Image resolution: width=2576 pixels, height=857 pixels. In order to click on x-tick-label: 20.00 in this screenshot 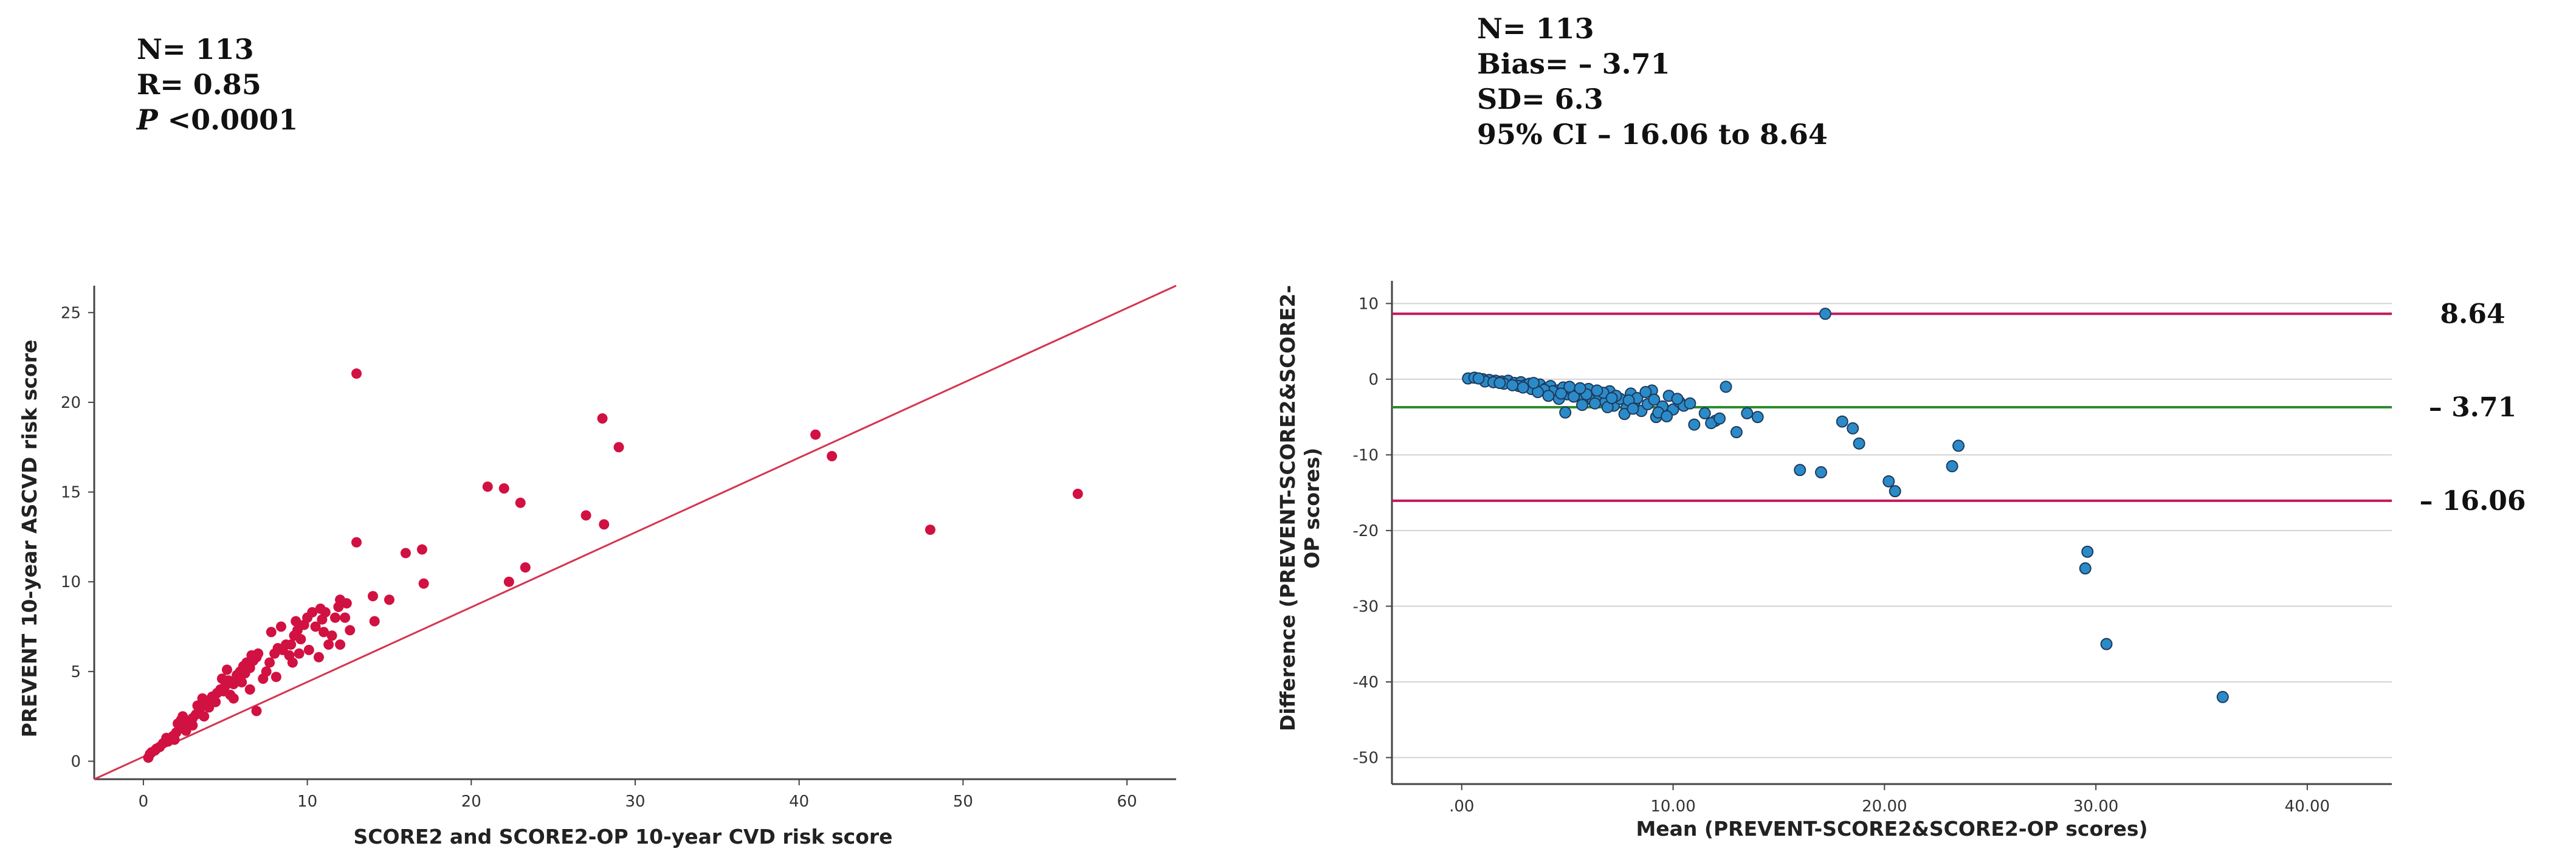, I will do `click(1884, 807)`.